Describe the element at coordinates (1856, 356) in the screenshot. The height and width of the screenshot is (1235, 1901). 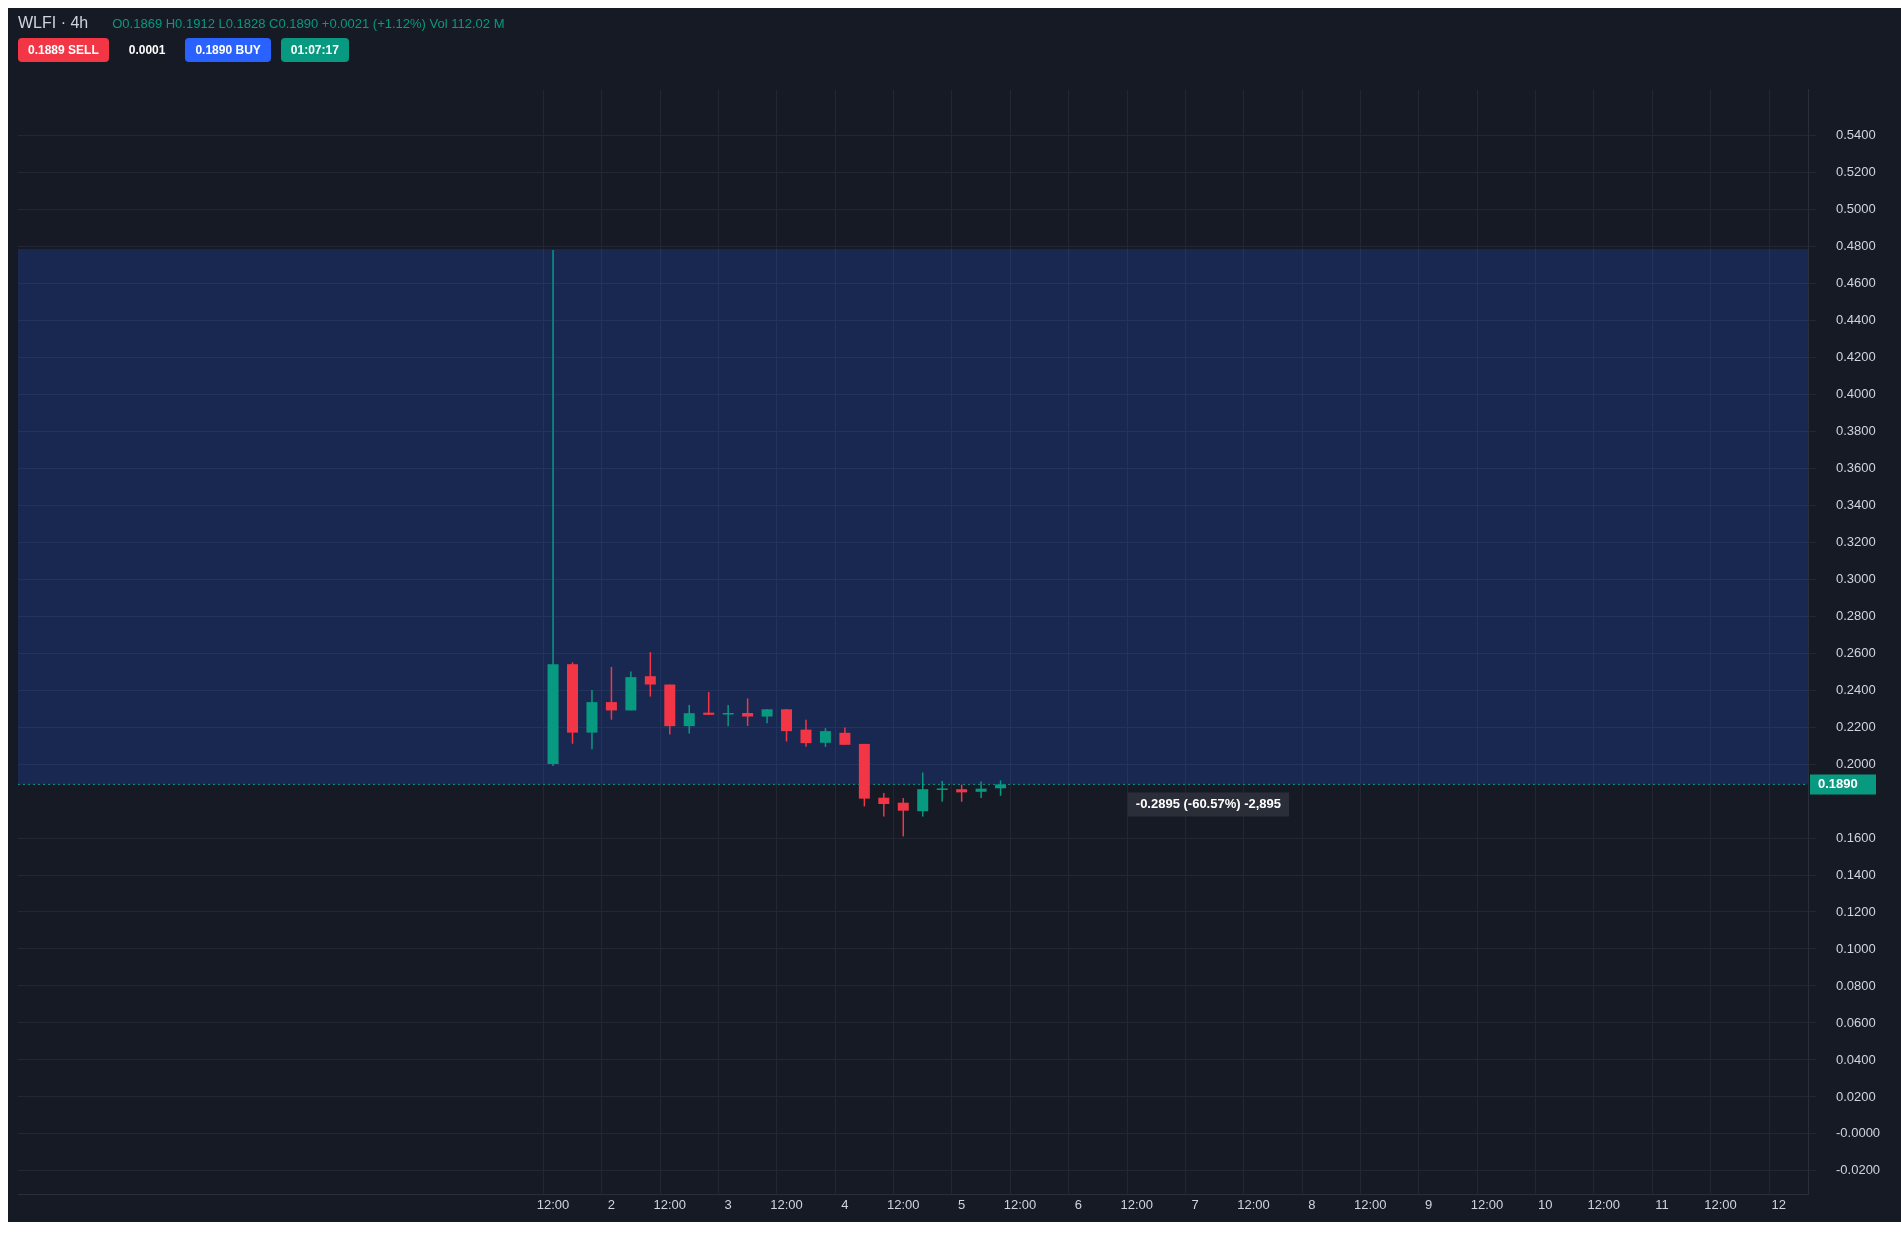
I see `y-tick-label: 0.4200` at that location.